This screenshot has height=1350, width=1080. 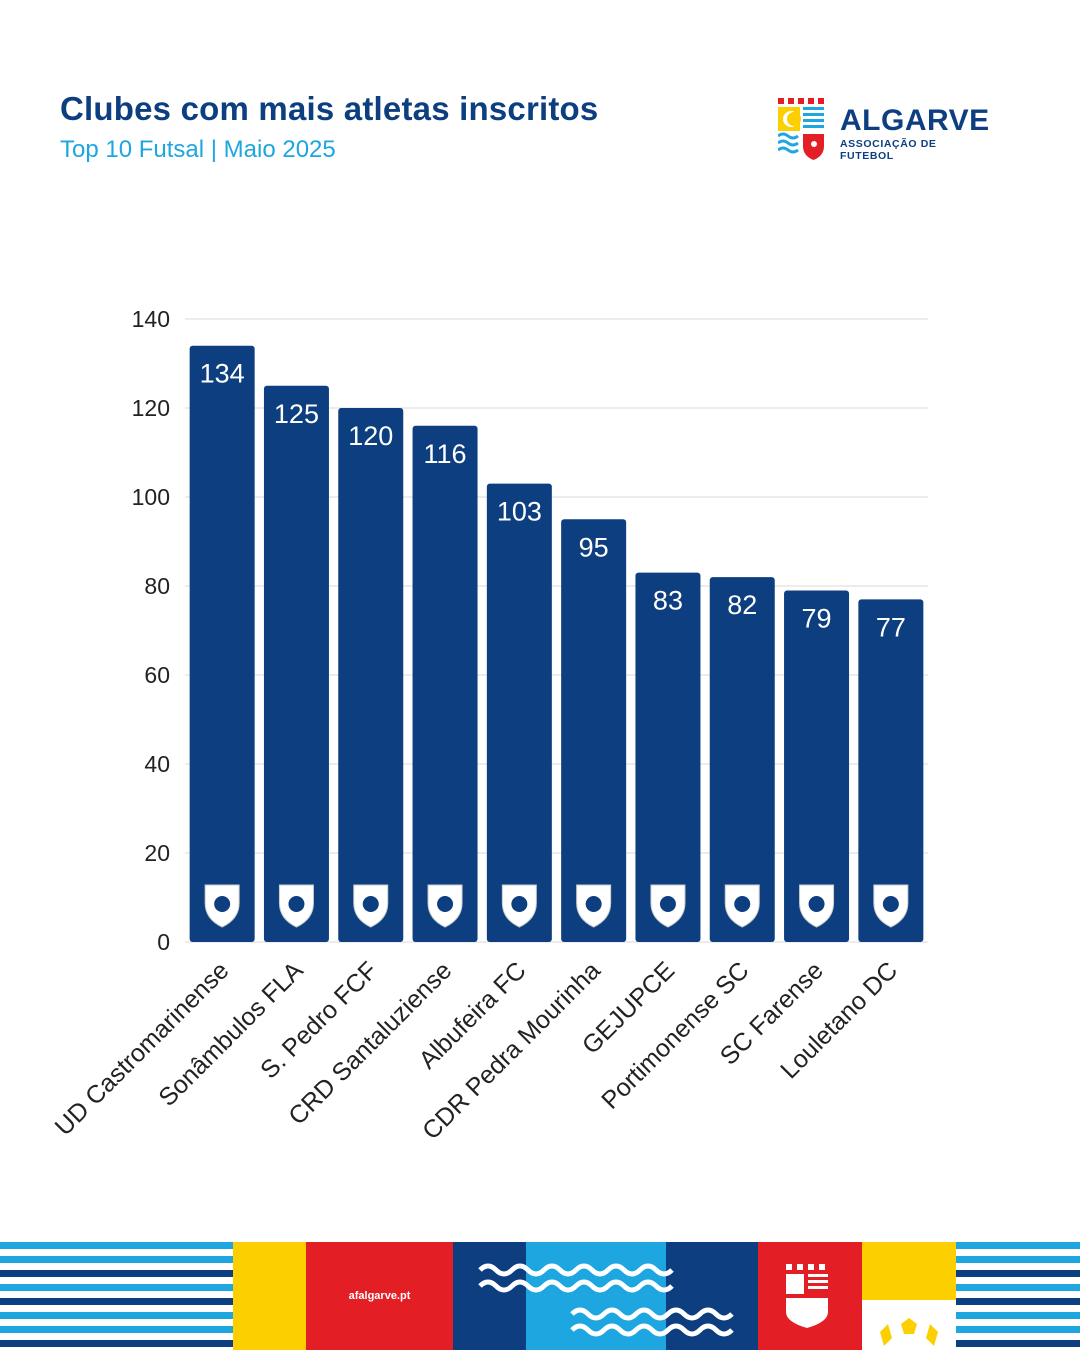 What do you see at coordinates (606, 1300) in the screenshot?
I see `waves-icon` at bounding box center [606, 1300].